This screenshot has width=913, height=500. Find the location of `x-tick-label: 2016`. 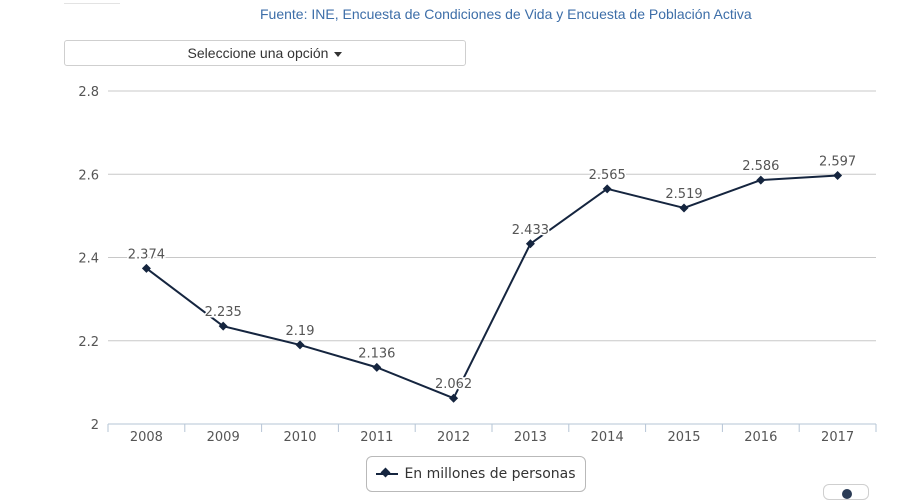

x-tick-label: 2016 is located at coordinates (760, 437).